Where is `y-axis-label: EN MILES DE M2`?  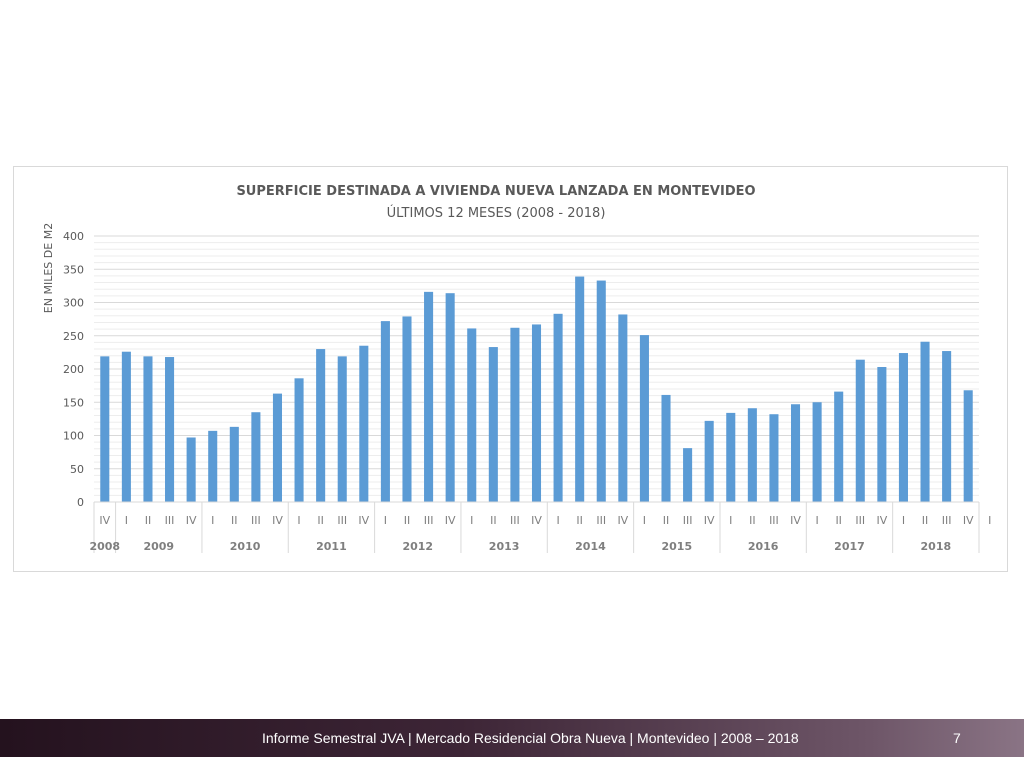
y-axis-label: EN MILES DE M2 is located at coordinates (48, 268).